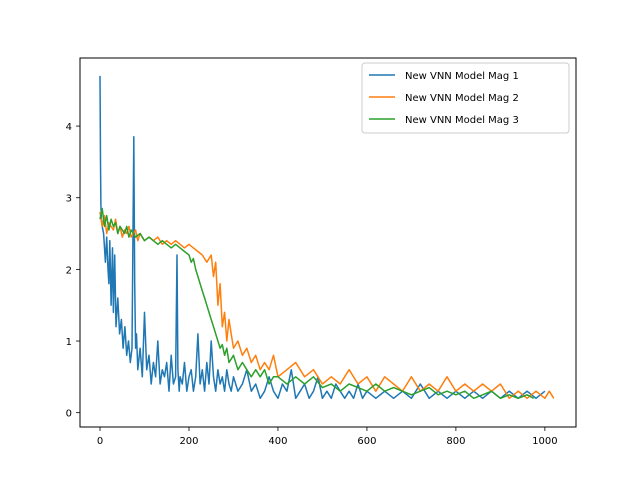 The image size is (640, 480). What do you see at coordinates (455, 441) in the screenshot?
I see `x-tick-label: 800` at bounding box center [455, 441].